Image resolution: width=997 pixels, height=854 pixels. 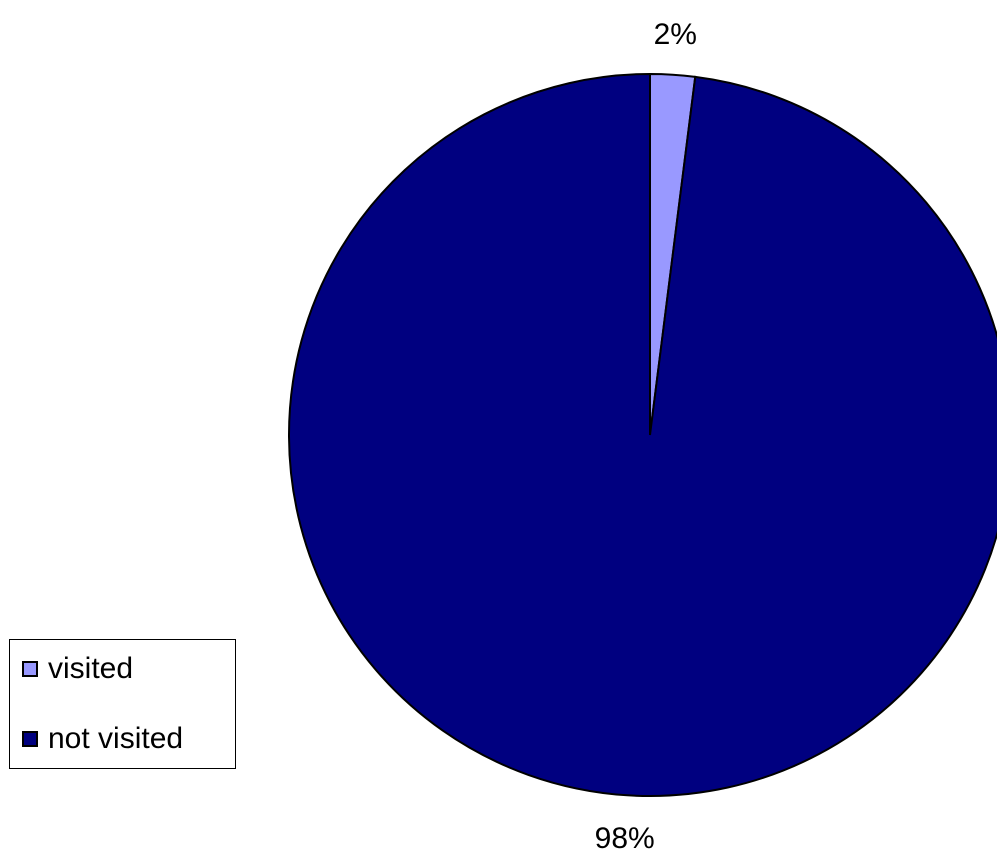 I want to click on legend-item-visited: visited, so click(x=77, y=669).